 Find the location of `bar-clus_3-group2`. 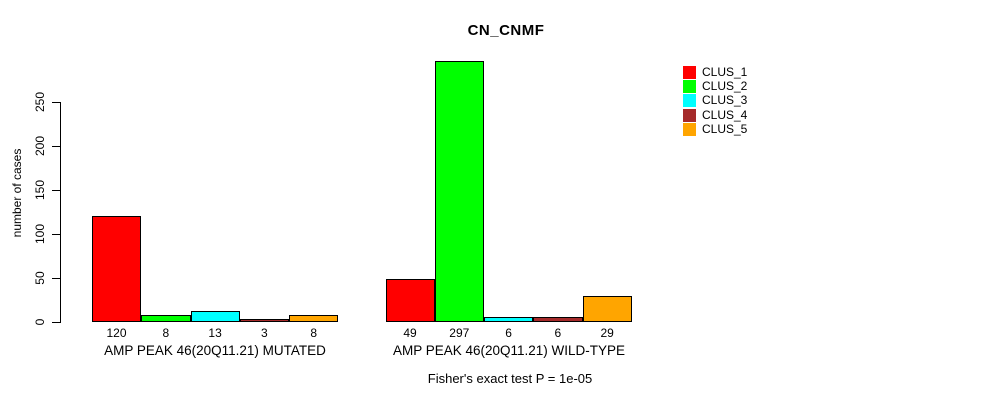

bar-clus_3-group2 is located at coordinates (509, 319).